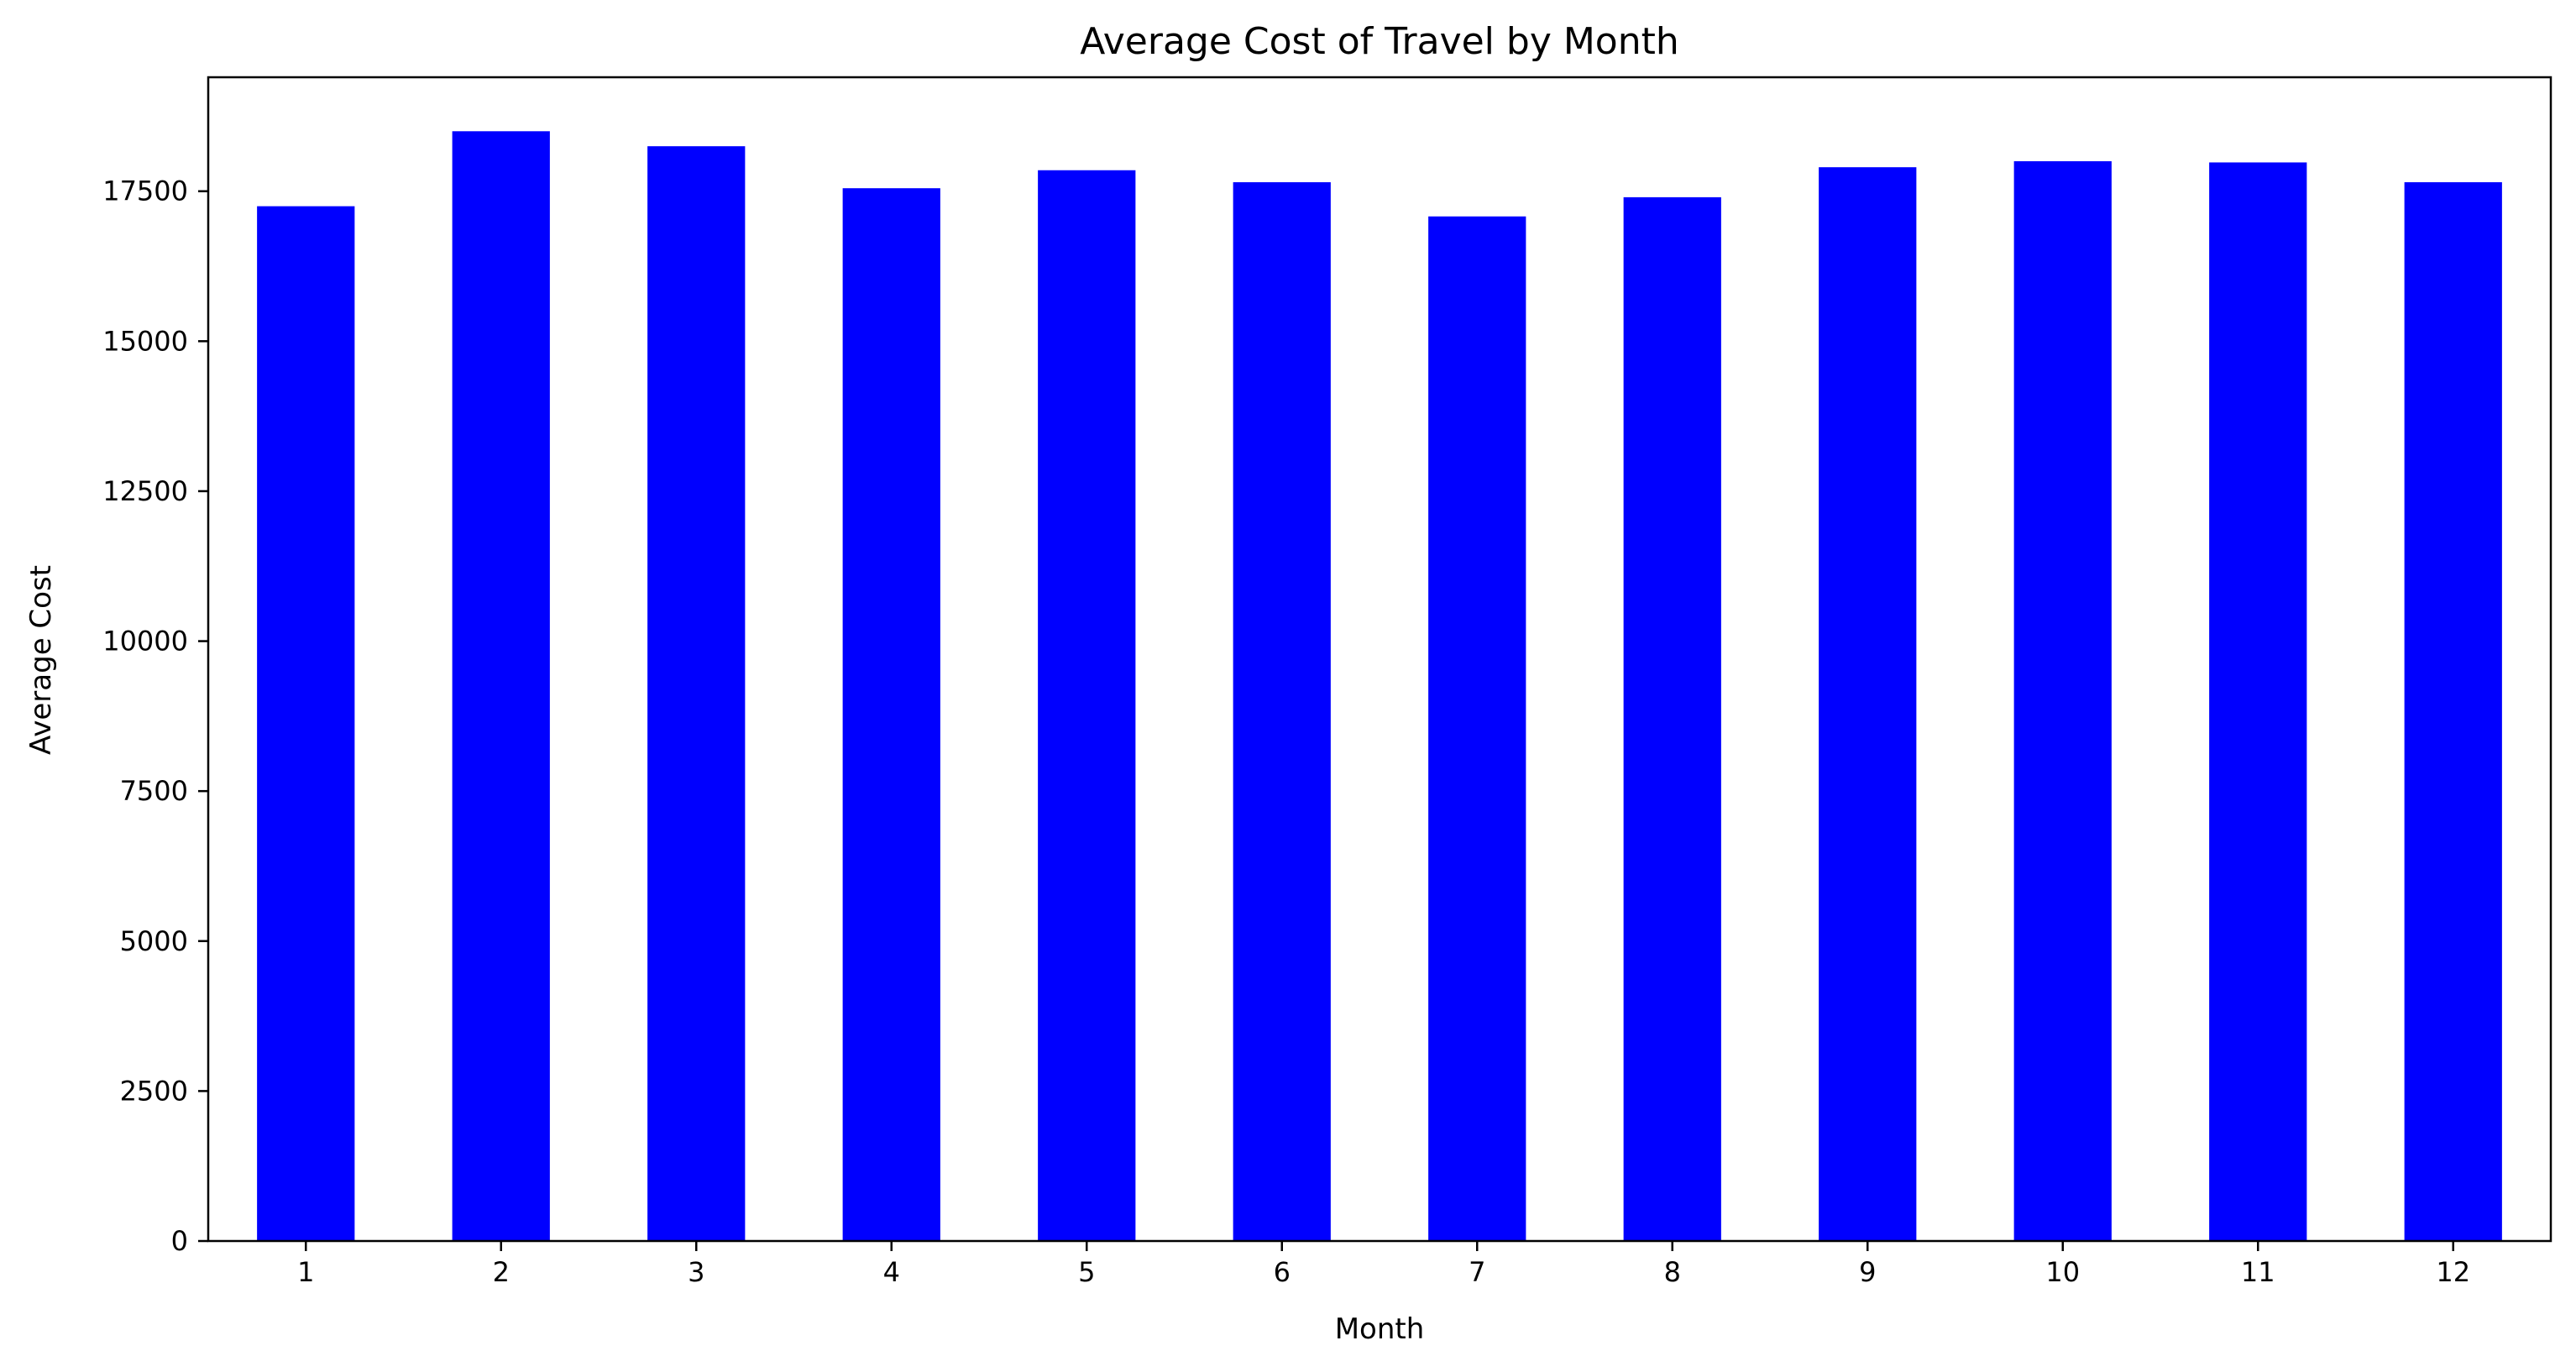  I want to click on x-tick-label: 6, so click(1282, 1272).